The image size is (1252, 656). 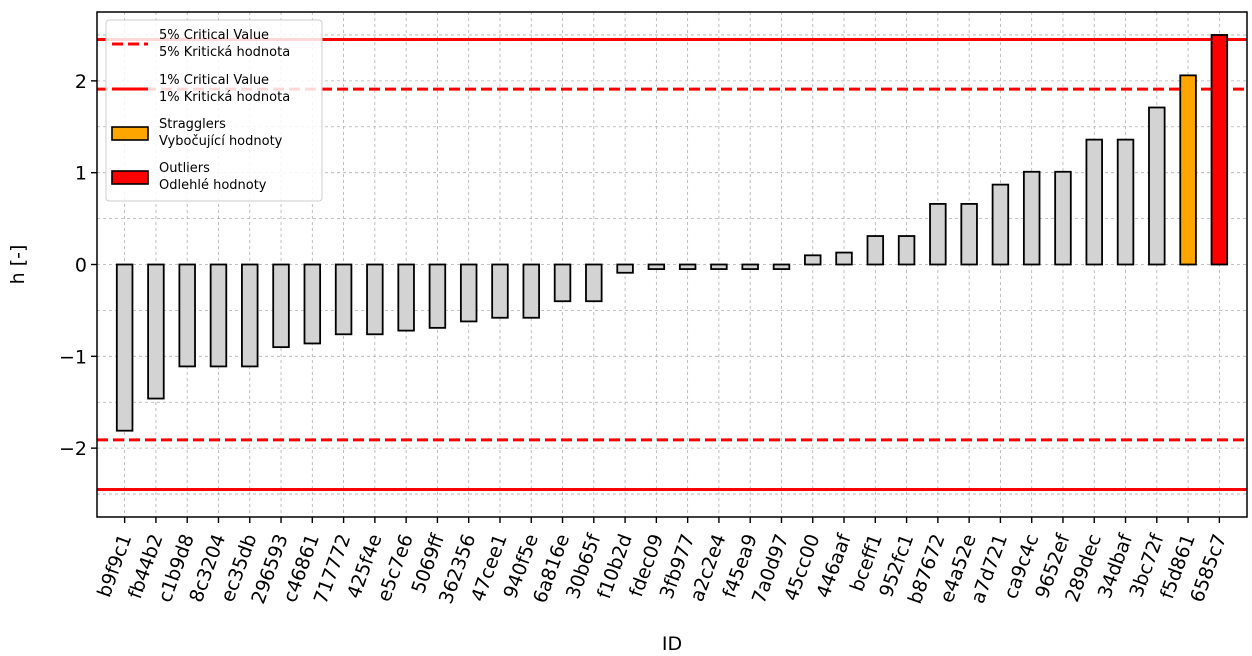 What do you see at coordinates (81, 82) in the screenshot?
I see `y-tick-label: 2` at bounding box center [81, 82].